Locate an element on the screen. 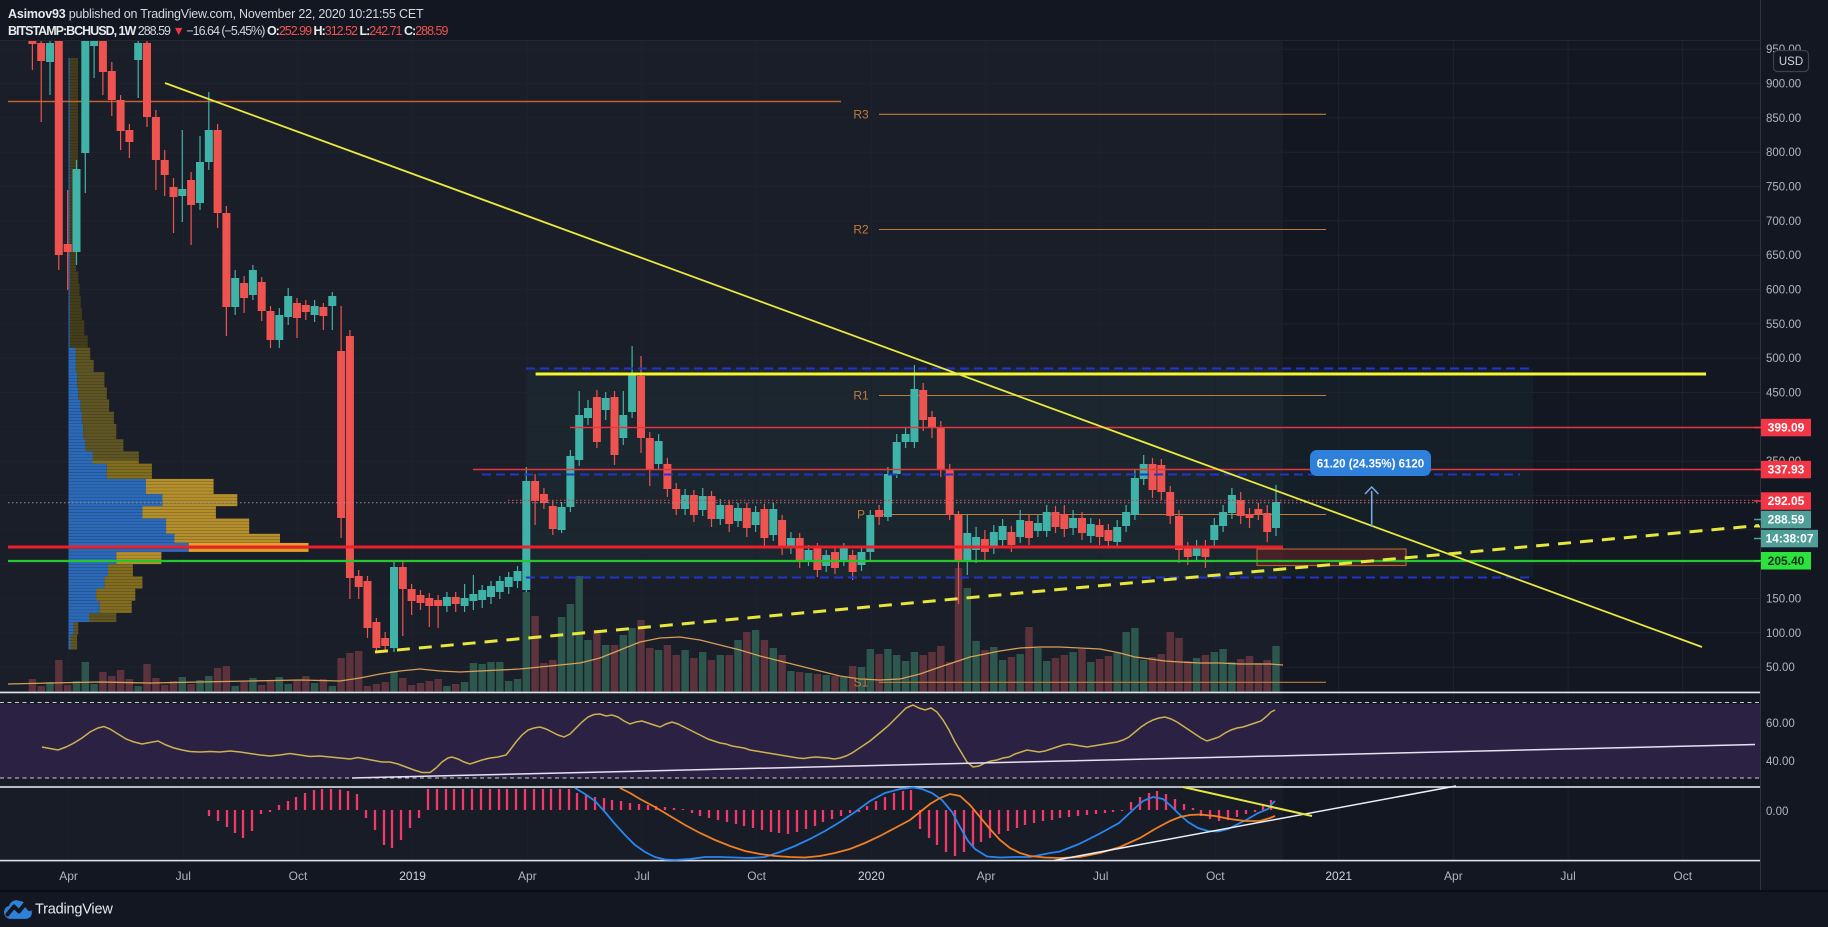 The image size is (1828, 927). svg-text: 205.40 is located at coordinates (1786, 561).